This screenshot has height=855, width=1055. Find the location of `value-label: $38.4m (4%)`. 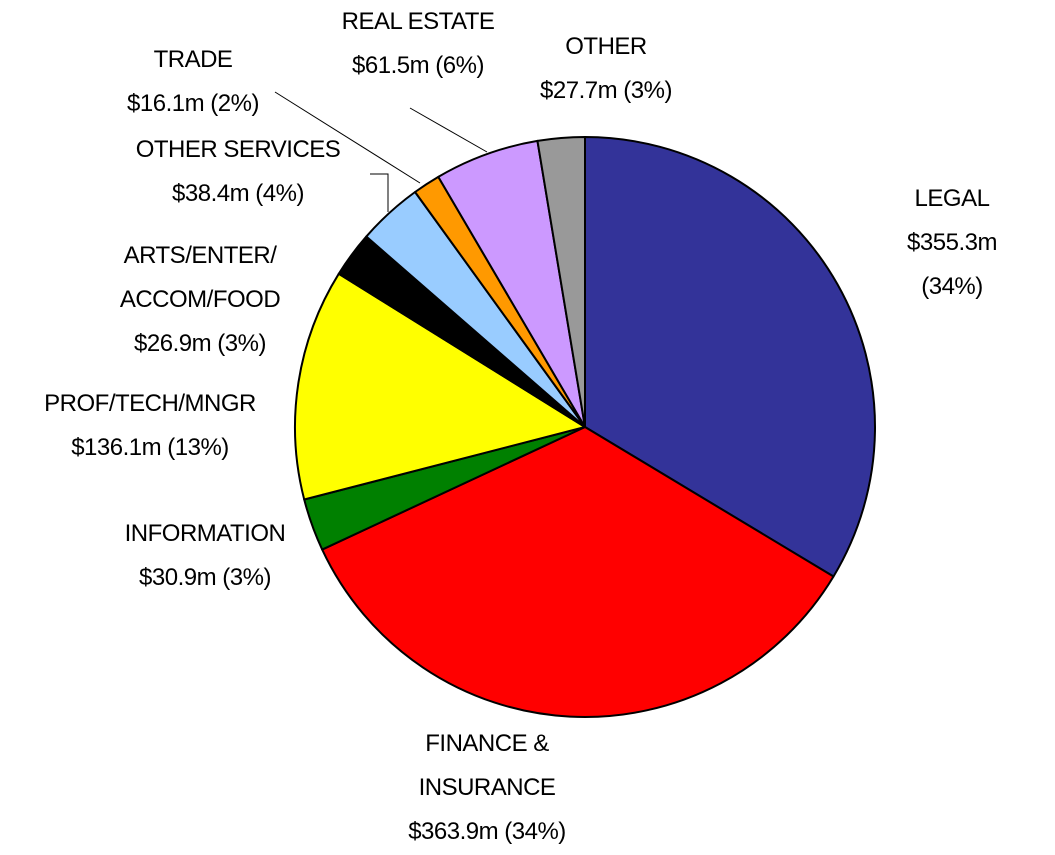

value-label: $38.4m (4%) is located at coordinates (238, 193).